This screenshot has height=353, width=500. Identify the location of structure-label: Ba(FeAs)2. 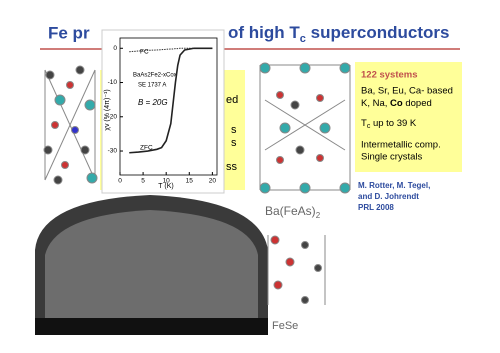
(293, 212).